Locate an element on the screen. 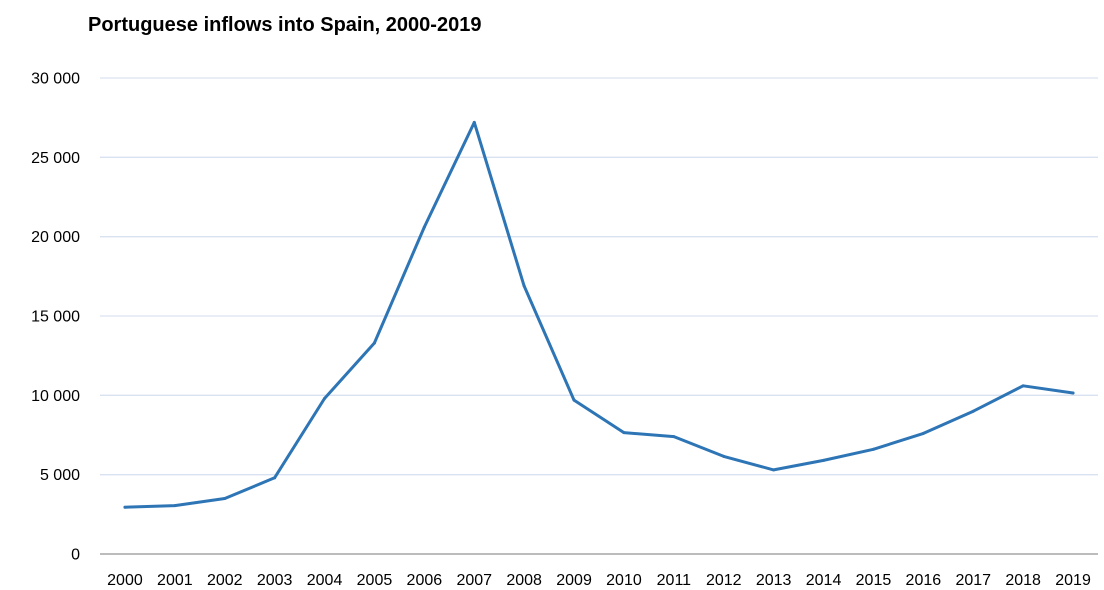 The height and width of the screenshot is (590, 1104). x-tick-label: 2011 is located at coordinates (674, 580).